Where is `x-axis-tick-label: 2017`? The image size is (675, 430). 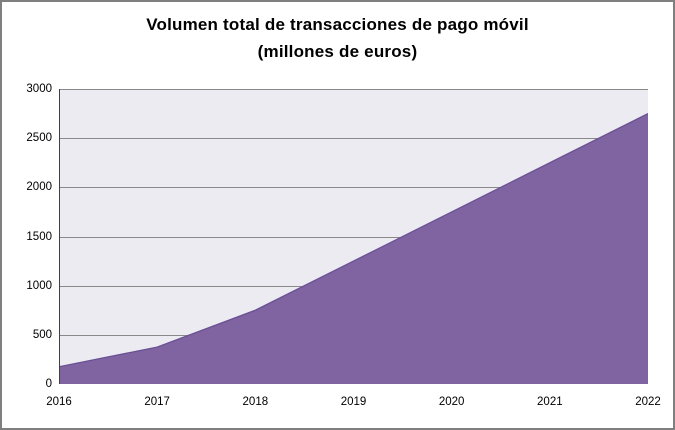
x-axis-tick-label: 2017 is located at coordinates (157, 402).